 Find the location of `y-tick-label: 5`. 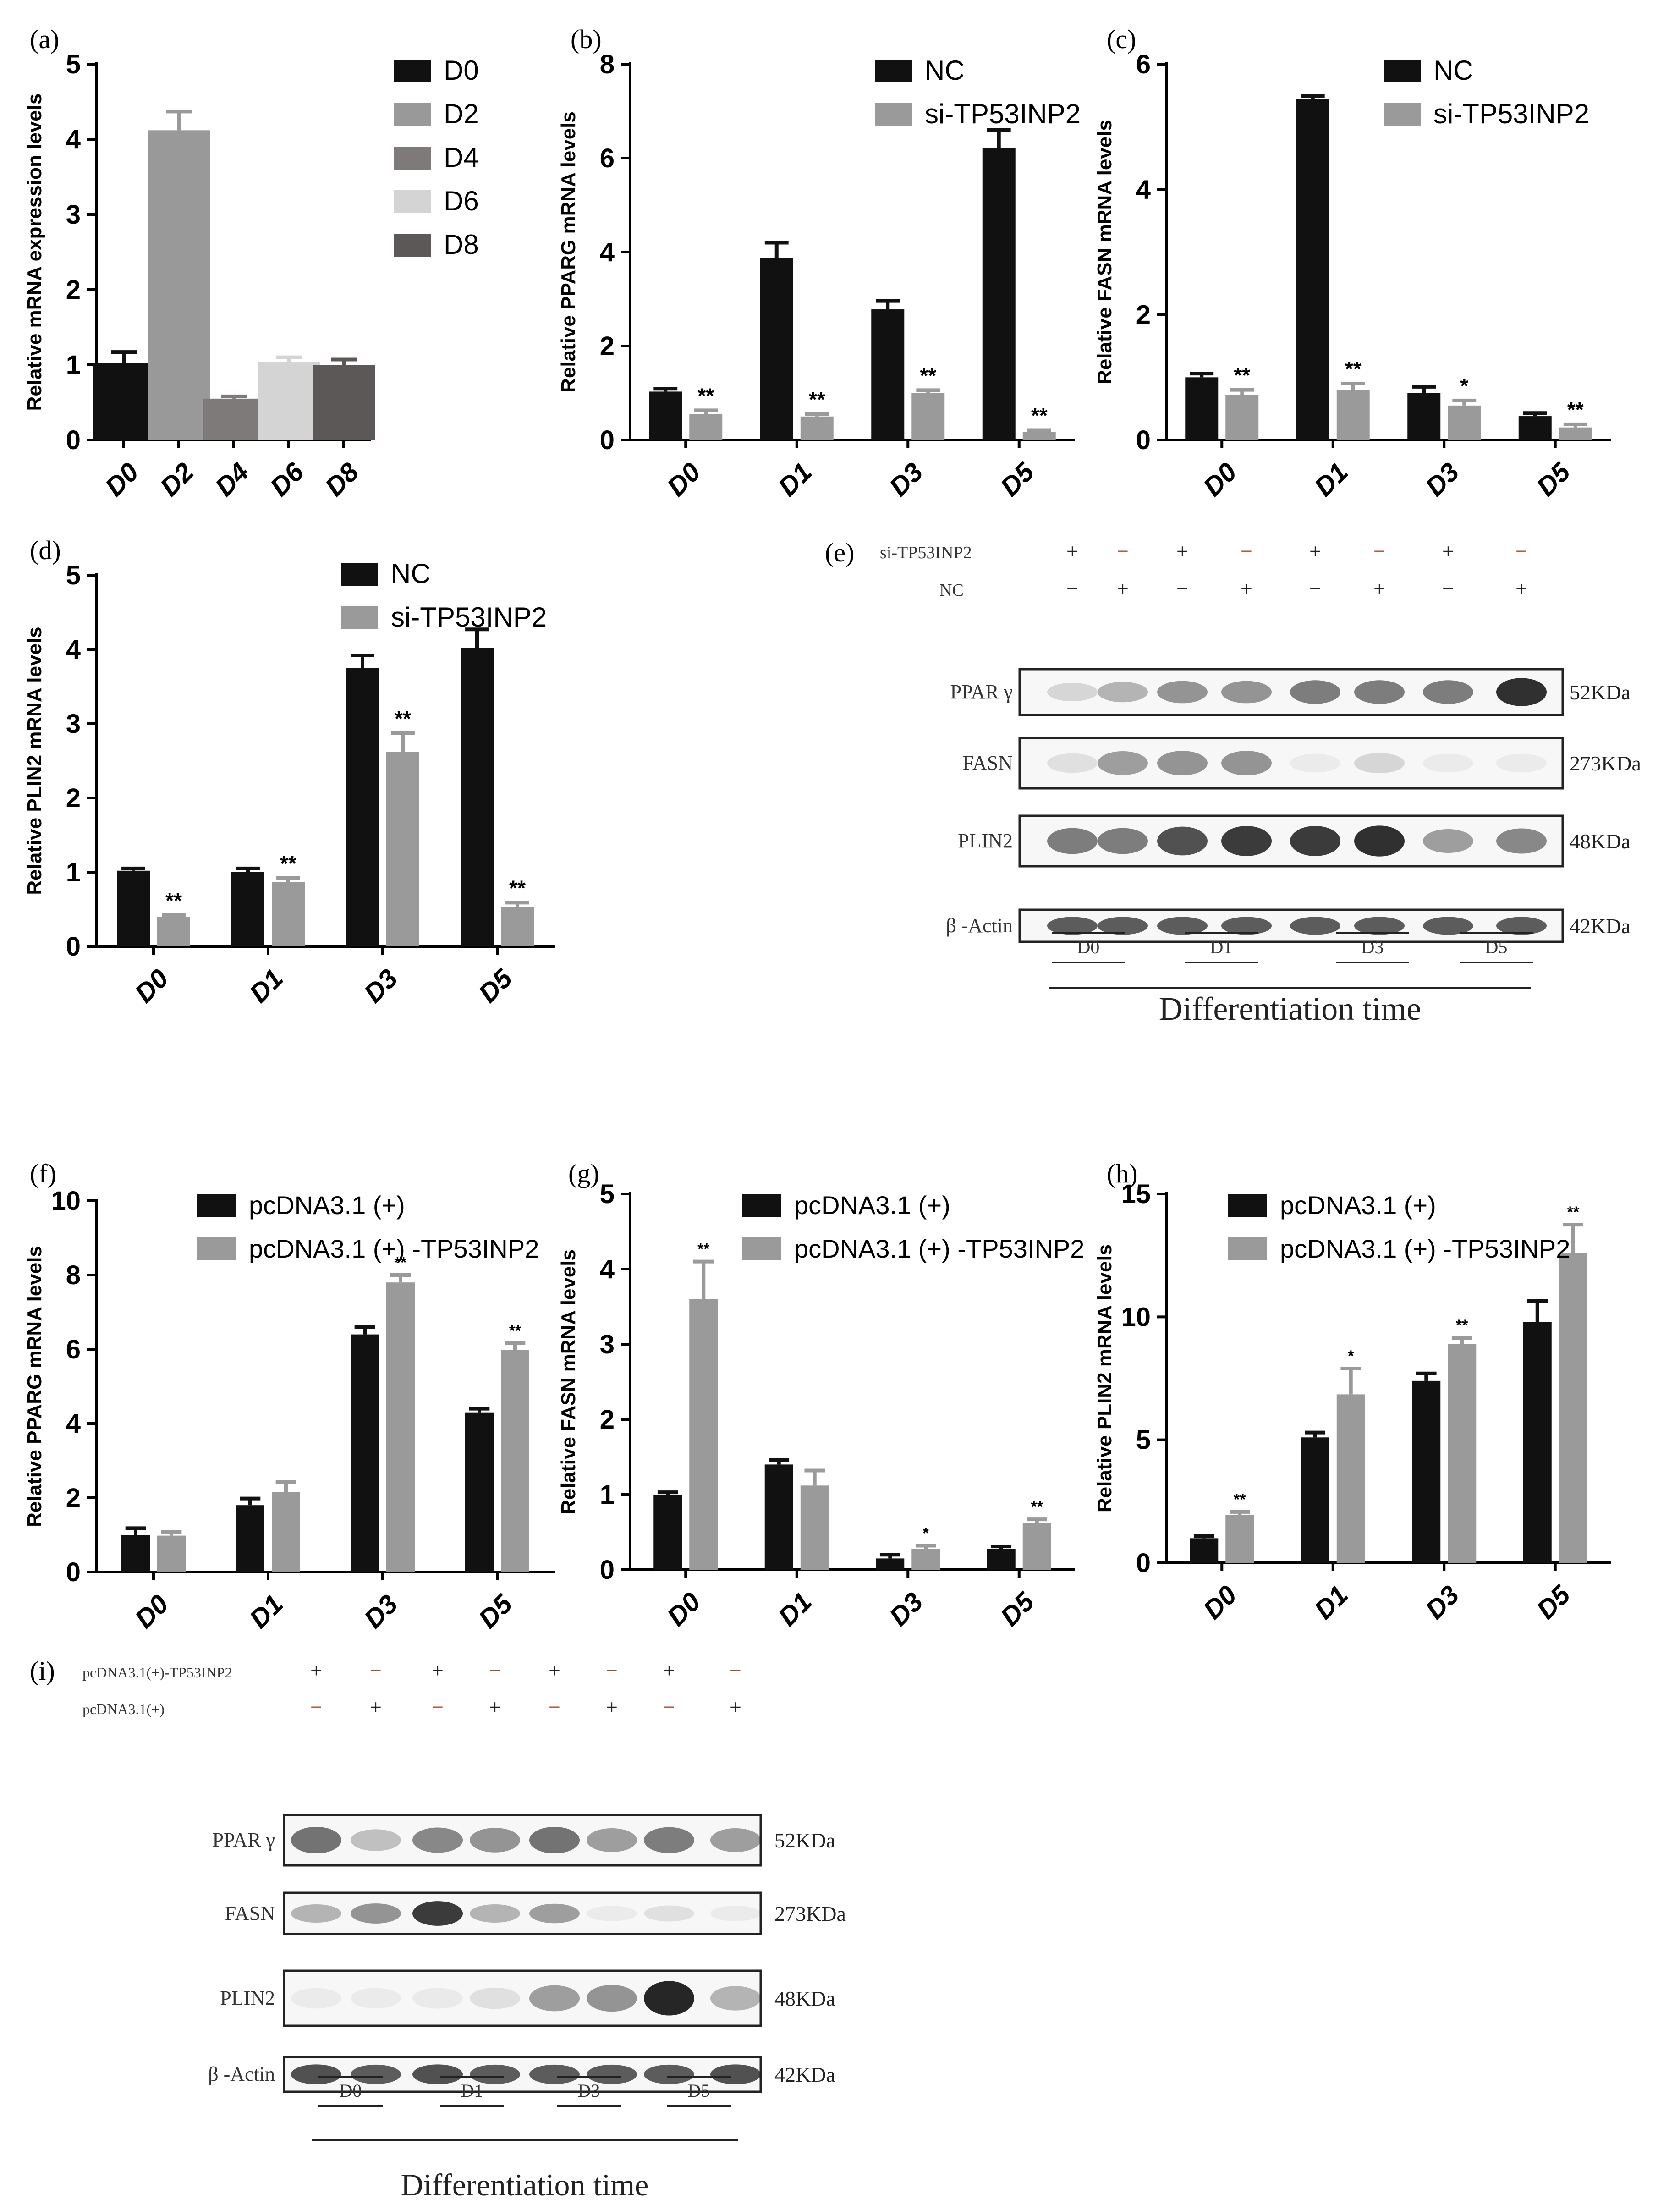

y-tick-label: 5 is located at coordinates (607, 1194).